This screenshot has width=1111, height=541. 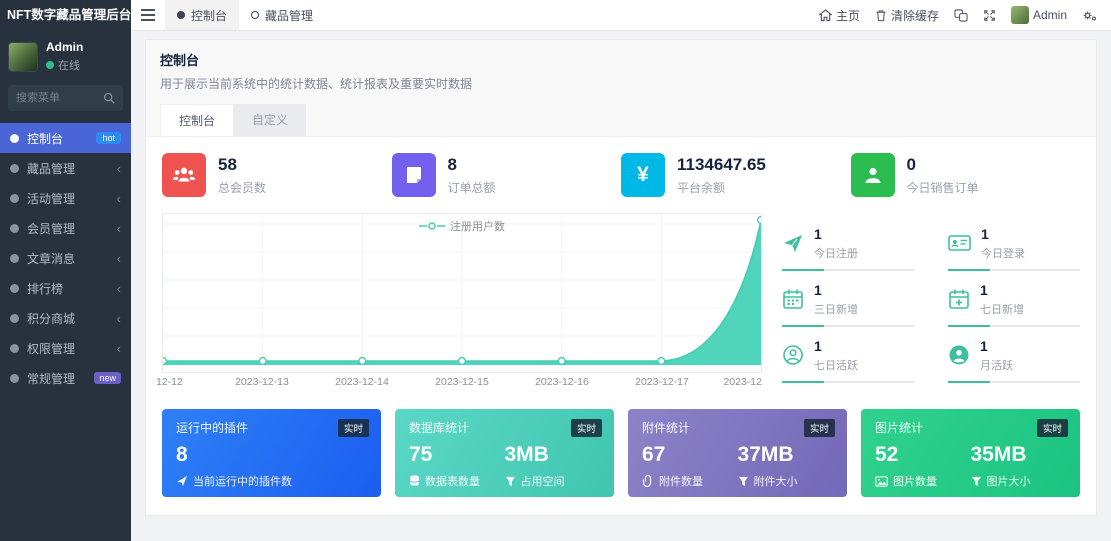 I want to click on translate-button, so click(x=961, y=15).